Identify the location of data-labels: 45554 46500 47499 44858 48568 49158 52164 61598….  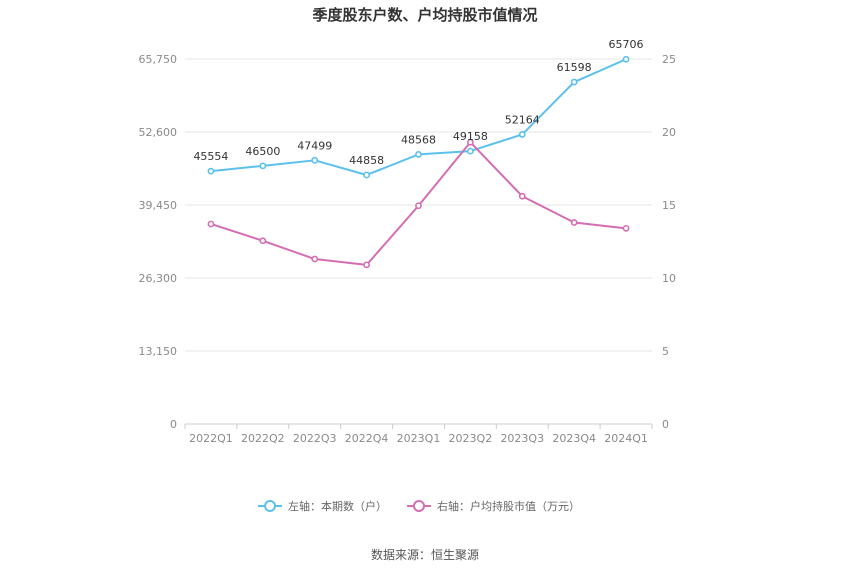
(418, 102).